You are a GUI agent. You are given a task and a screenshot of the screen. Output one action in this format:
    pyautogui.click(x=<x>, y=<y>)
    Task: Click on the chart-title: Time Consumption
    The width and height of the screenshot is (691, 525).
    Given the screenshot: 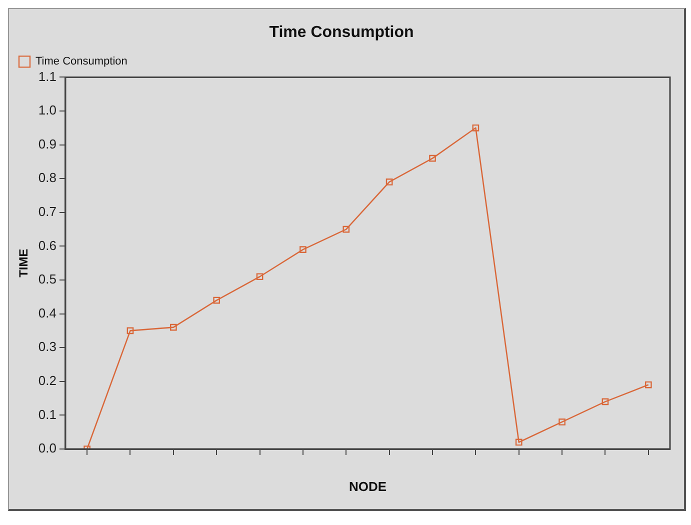 What is the action you would take?
    pyautogui.click(x=341, y=33)
    